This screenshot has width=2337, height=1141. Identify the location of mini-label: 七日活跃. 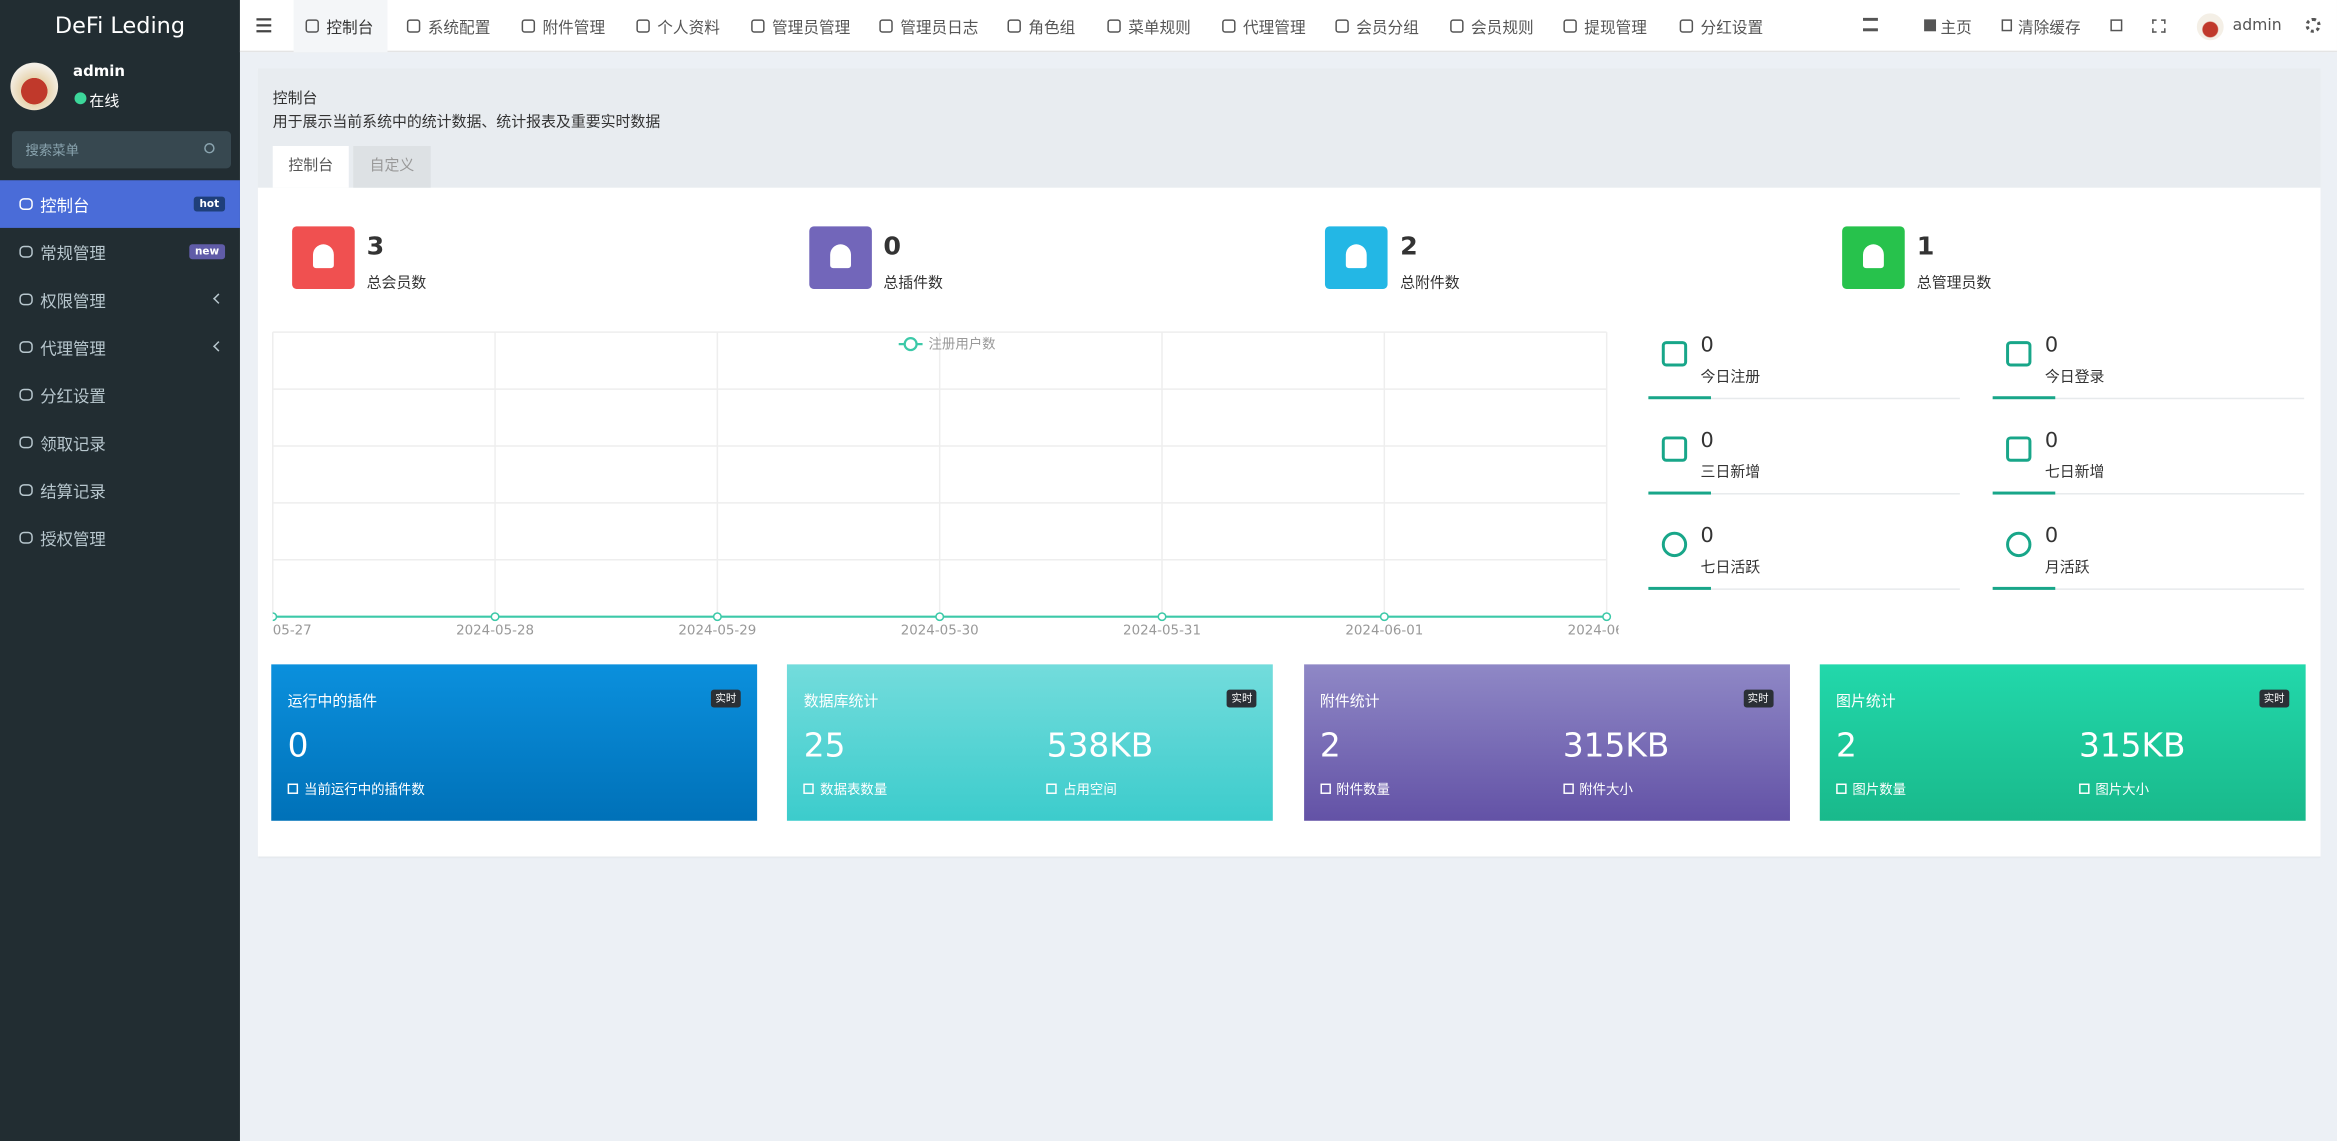
(1730, 568).